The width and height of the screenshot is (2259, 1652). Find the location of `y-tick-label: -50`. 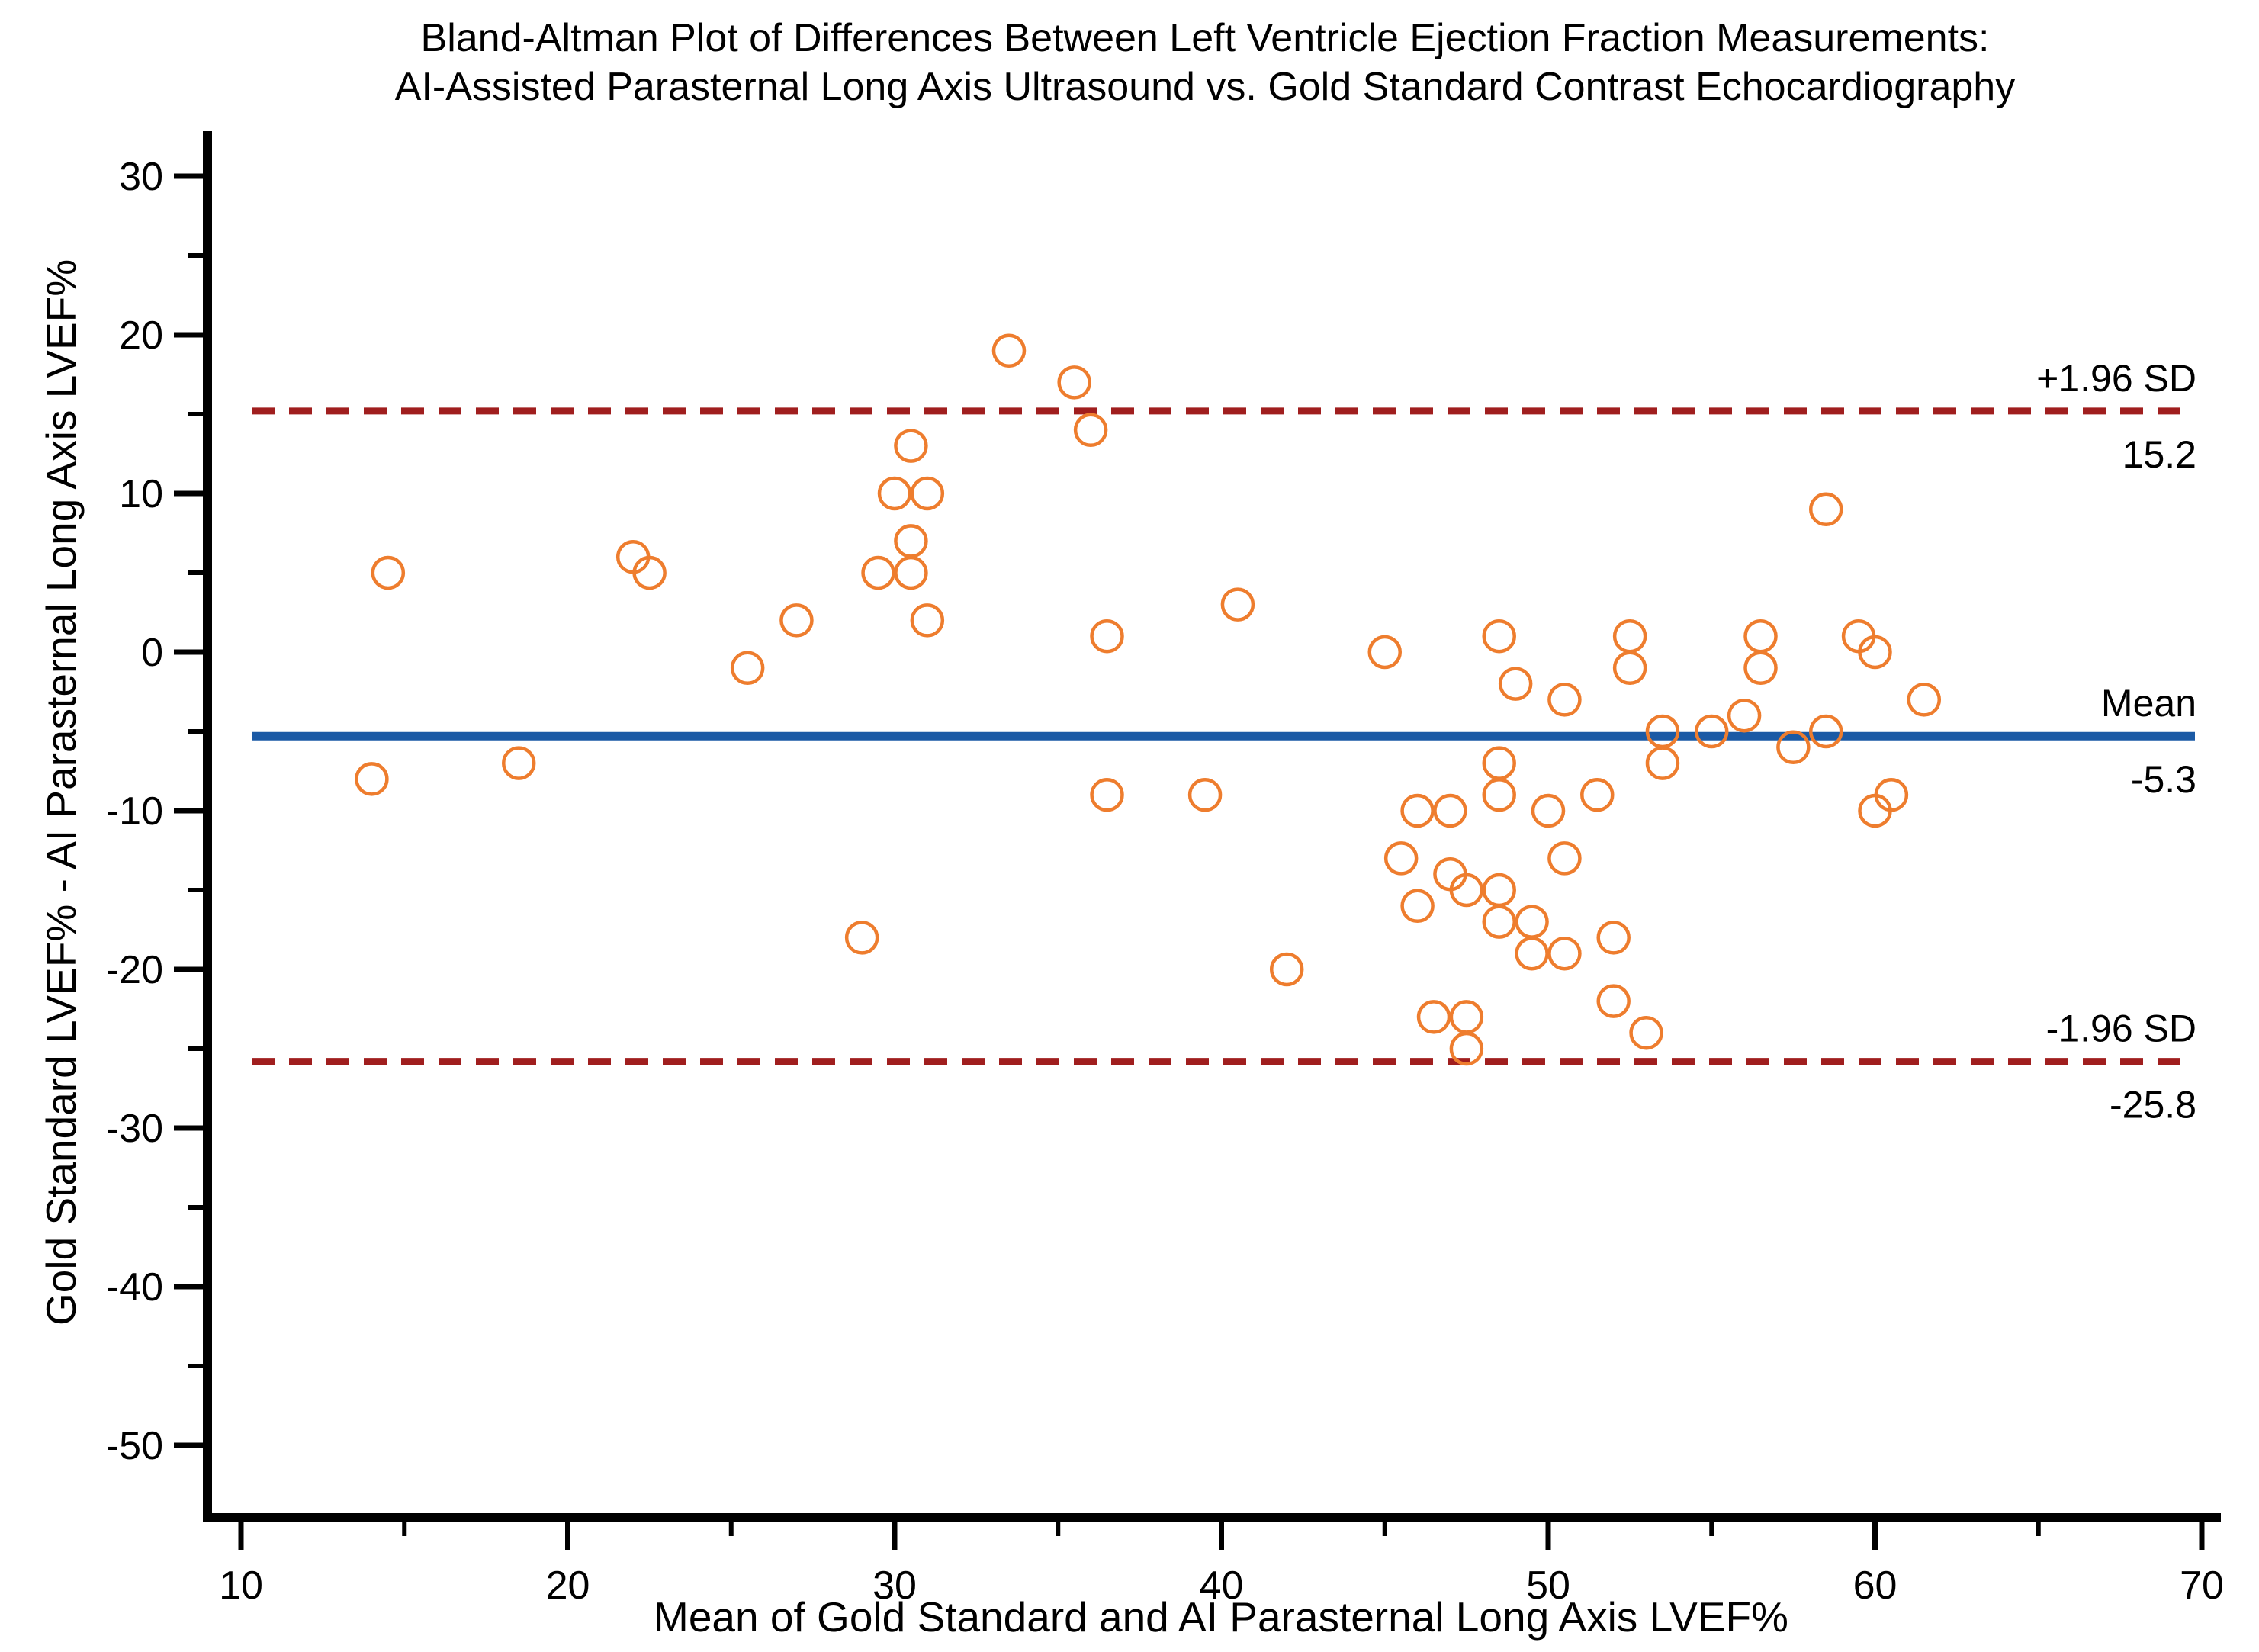

y-tick-label: -50 is located at coordinates (134, 1446).